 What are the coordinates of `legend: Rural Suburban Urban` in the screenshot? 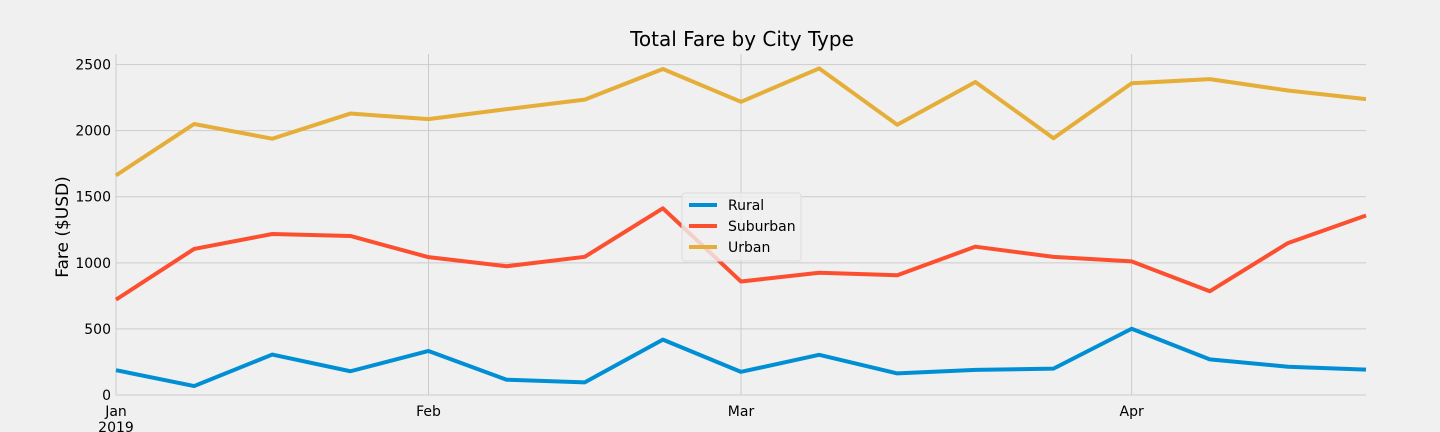 It's located at (741, 227).